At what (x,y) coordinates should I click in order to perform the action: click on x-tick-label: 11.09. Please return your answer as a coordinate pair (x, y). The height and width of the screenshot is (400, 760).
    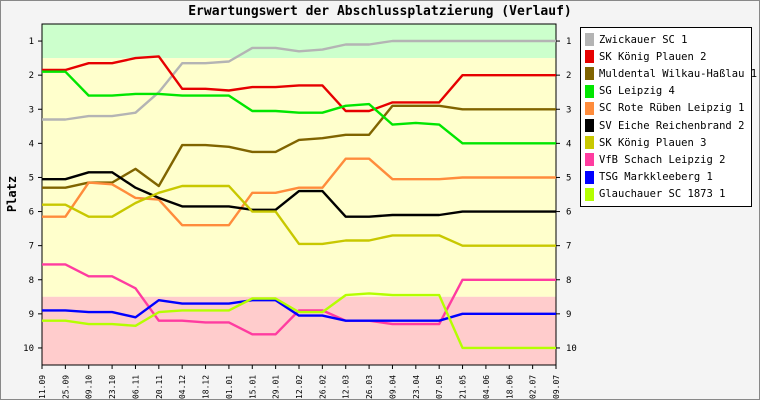
    Looking at the image, I should click on (42, 387).